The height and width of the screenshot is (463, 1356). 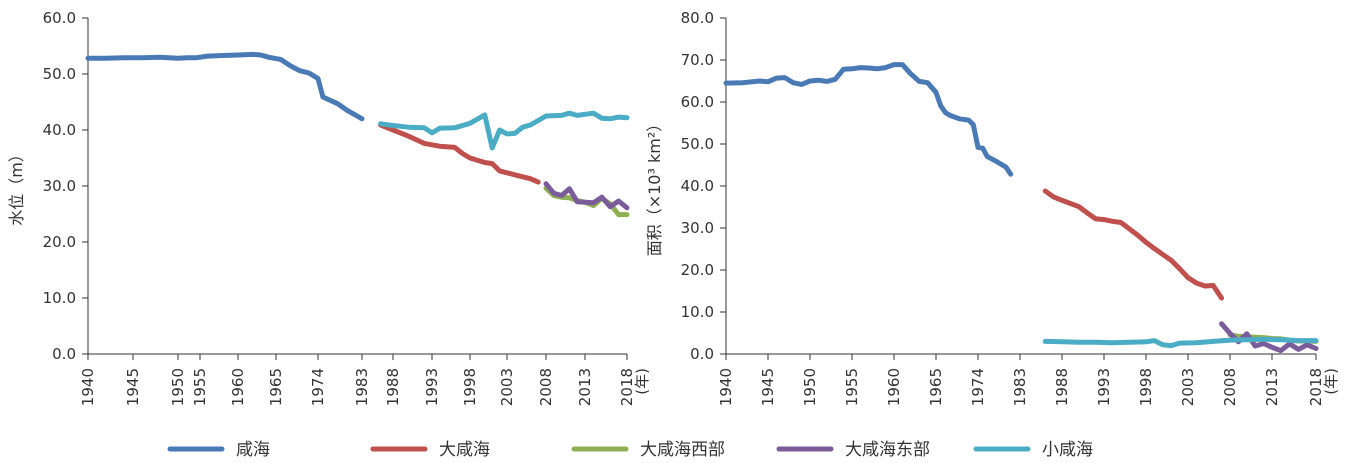 What do you see at coordinates (654, 186) in the screenshot?
I see `y-axis-title: 面积（×10³ km²）` at bounding box center [654, 186].